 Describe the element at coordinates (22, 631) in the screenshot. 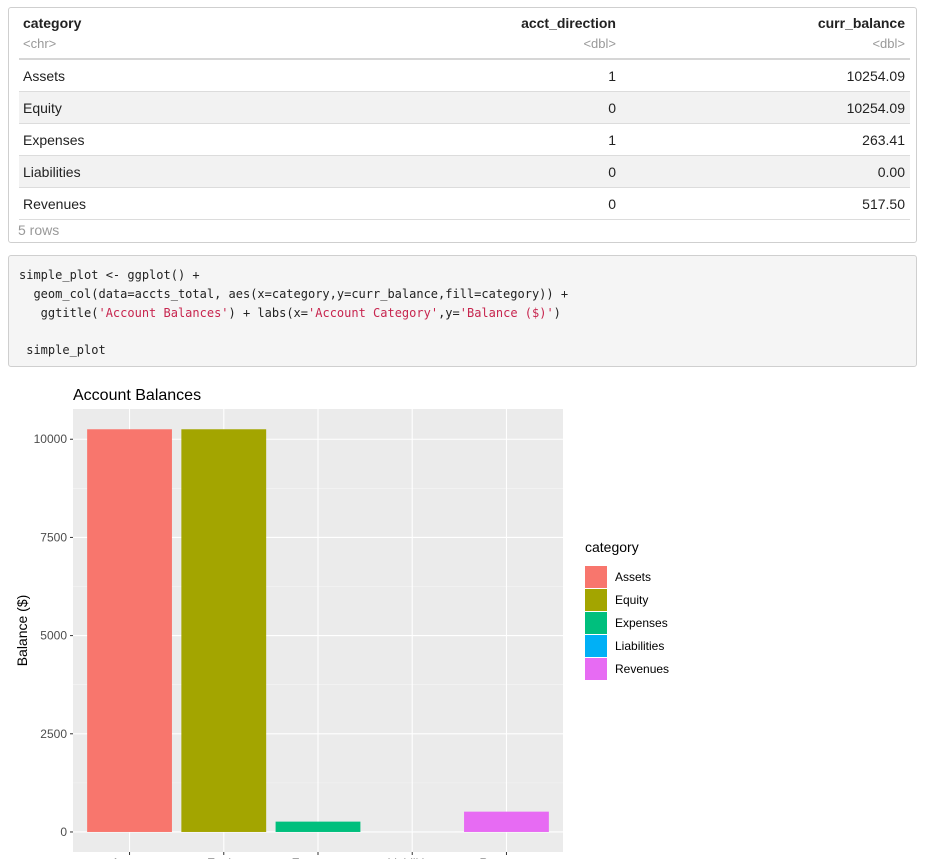

I see `y-axis-label: Balance ($)` at that location.